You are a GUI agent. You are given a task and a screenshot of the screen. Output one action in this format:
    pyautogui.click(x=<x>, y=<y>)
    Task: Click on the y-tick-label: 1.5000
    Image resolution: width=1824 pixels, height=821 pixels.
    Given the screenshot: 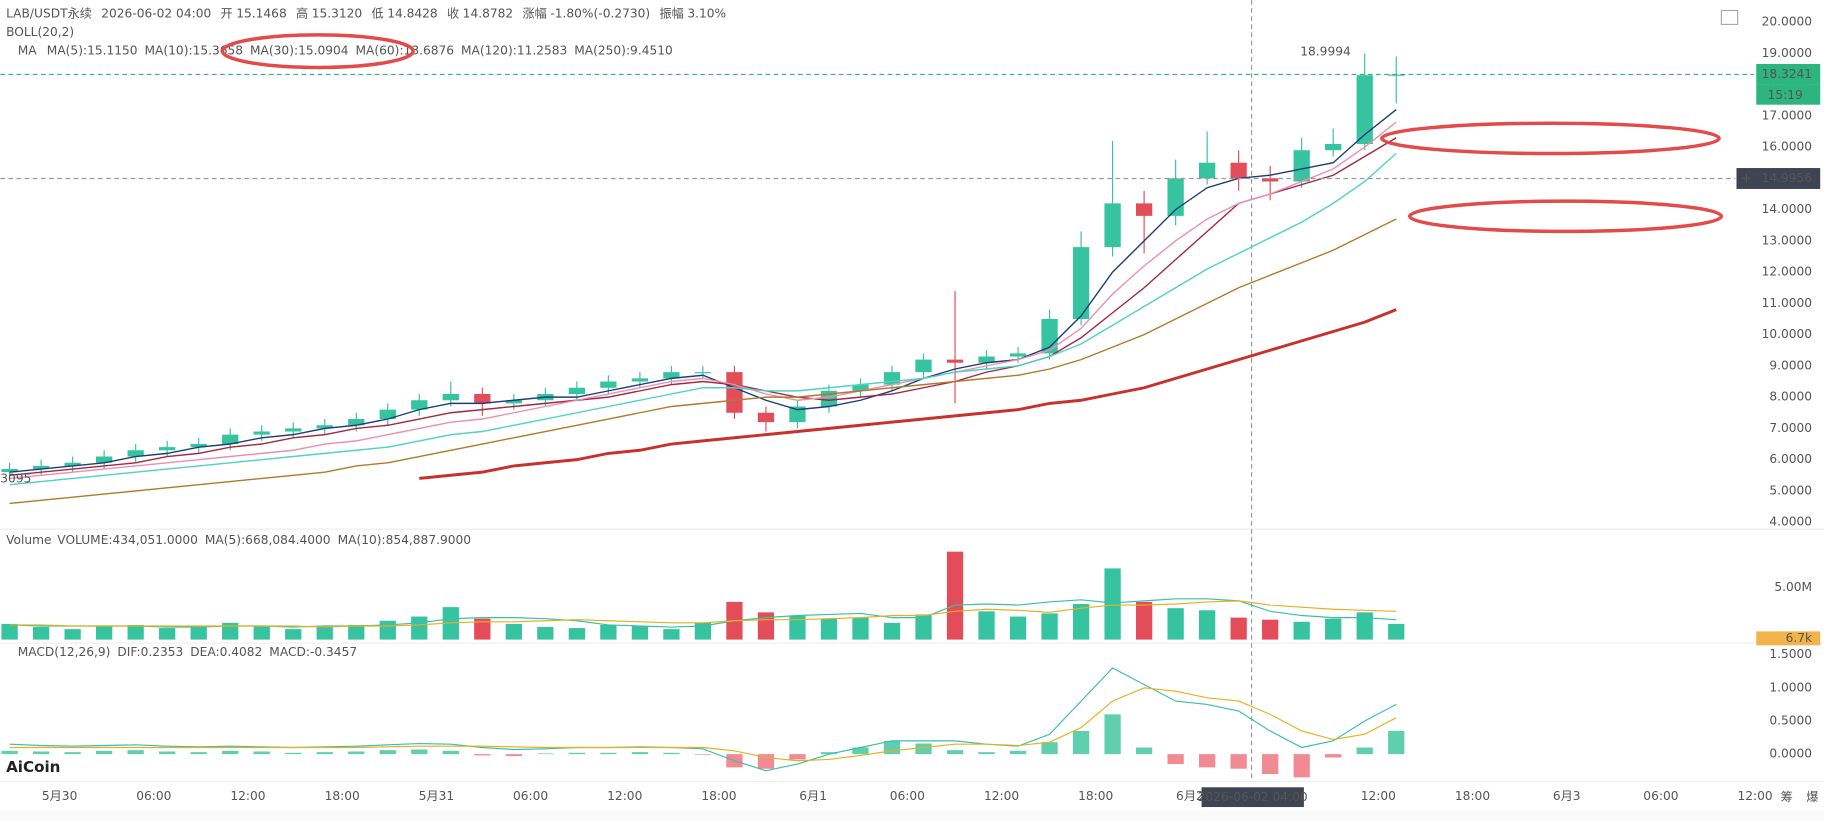 What is the action you would take?
    pyautogui.click(x=1790, y=654)
    